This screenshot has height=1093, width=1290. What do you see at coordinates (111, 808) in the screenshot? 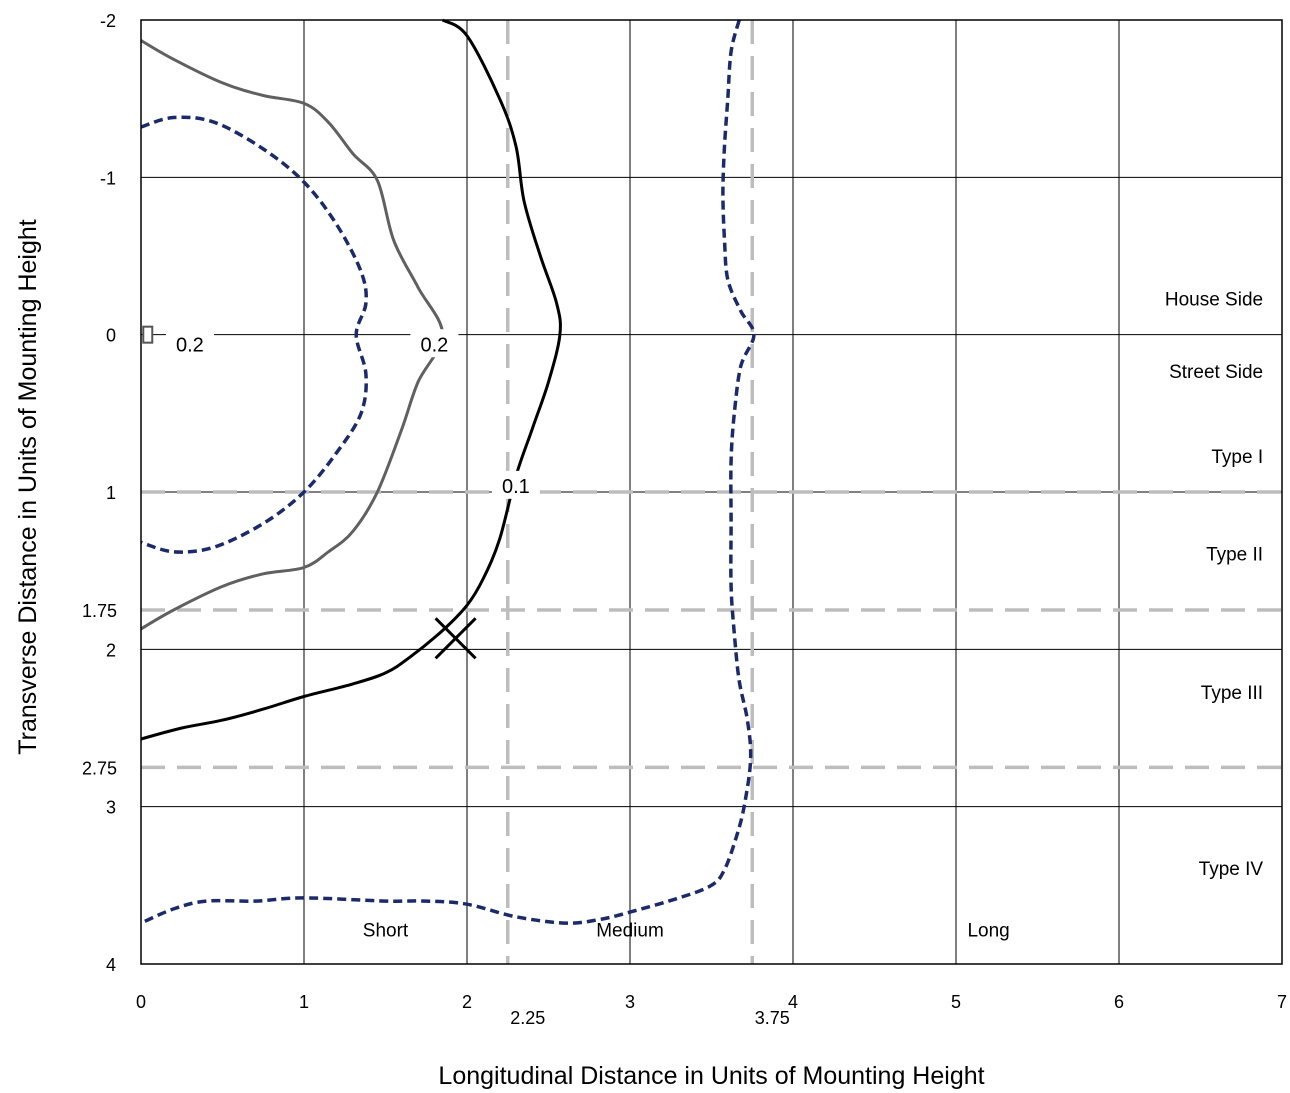
I see `y-tick-label: 3` at bounding box center [111, 808].